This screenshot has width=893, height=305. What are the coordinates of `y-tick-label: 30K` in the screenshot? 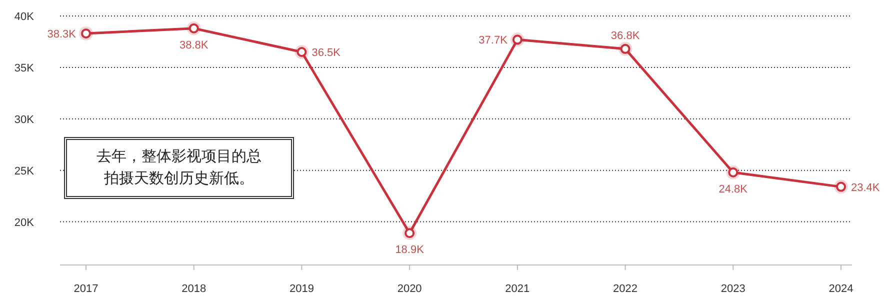 It's located at (24, 120).